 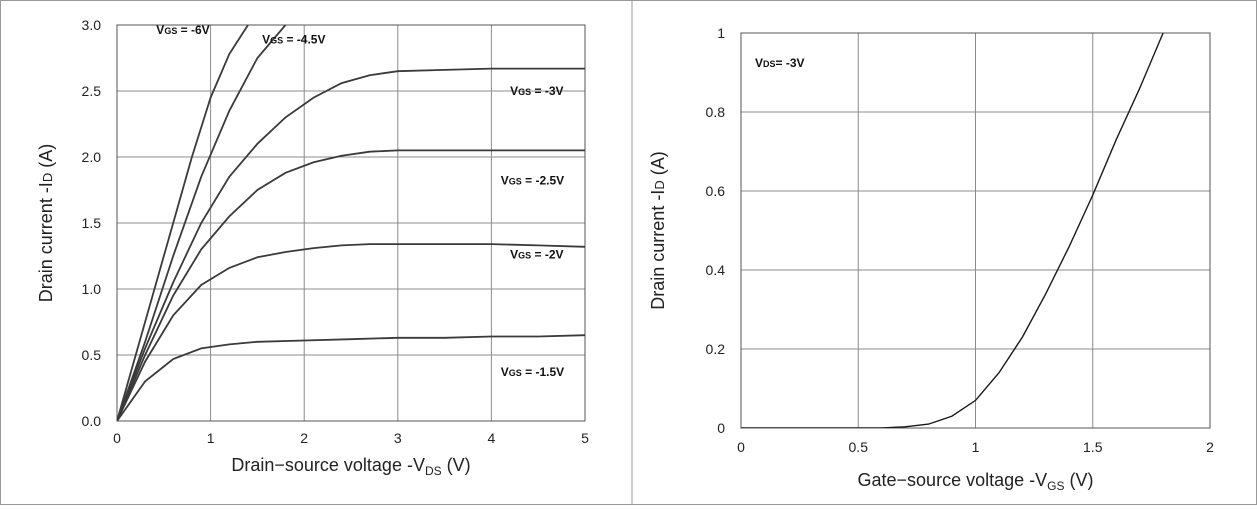 I want to click on y-tick-label: 0.2, so click(x=716, y=349).